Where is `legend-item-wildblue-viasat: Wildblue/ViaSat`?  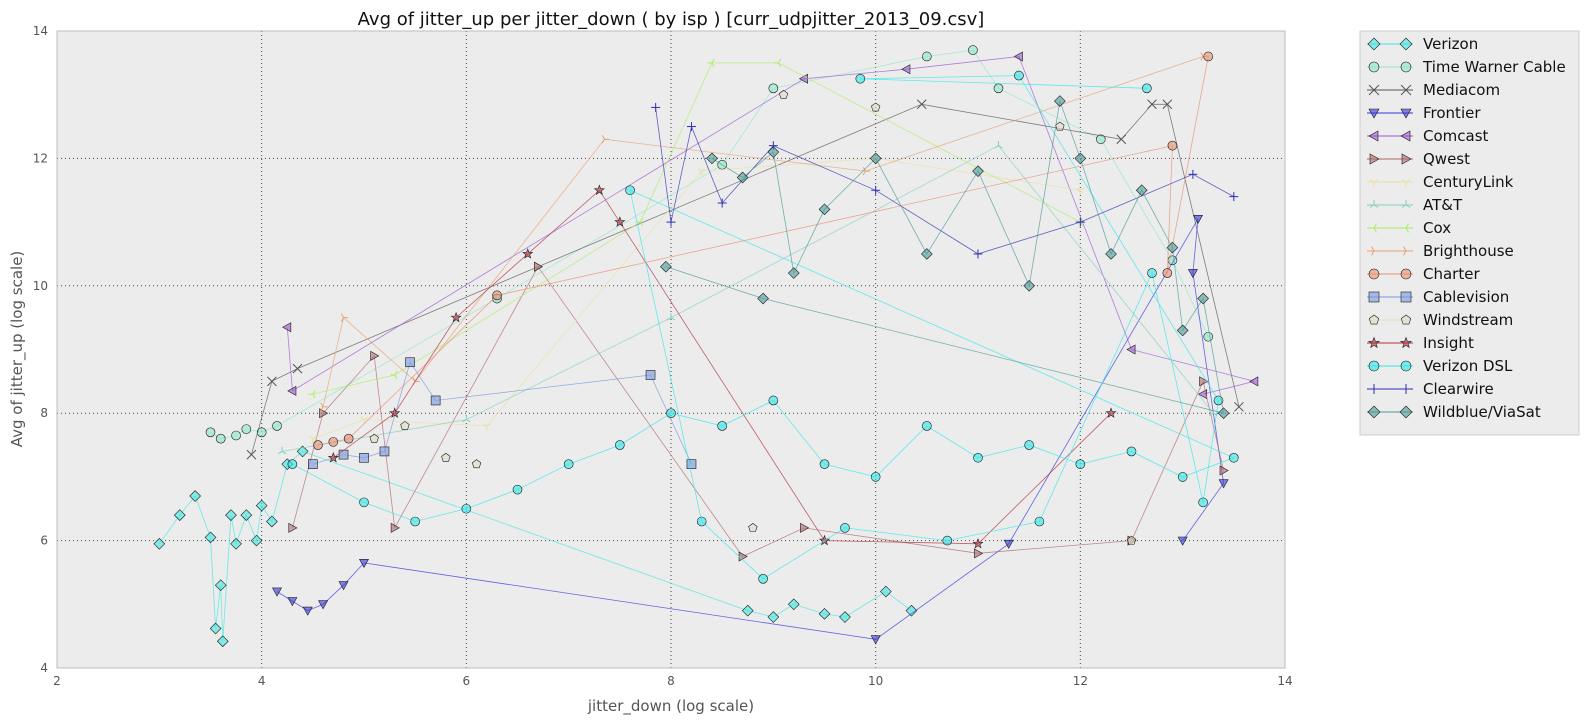 legend-item-wildblue-viasat: Wildblue/ViaSat is located at coordinates (1454, 412).